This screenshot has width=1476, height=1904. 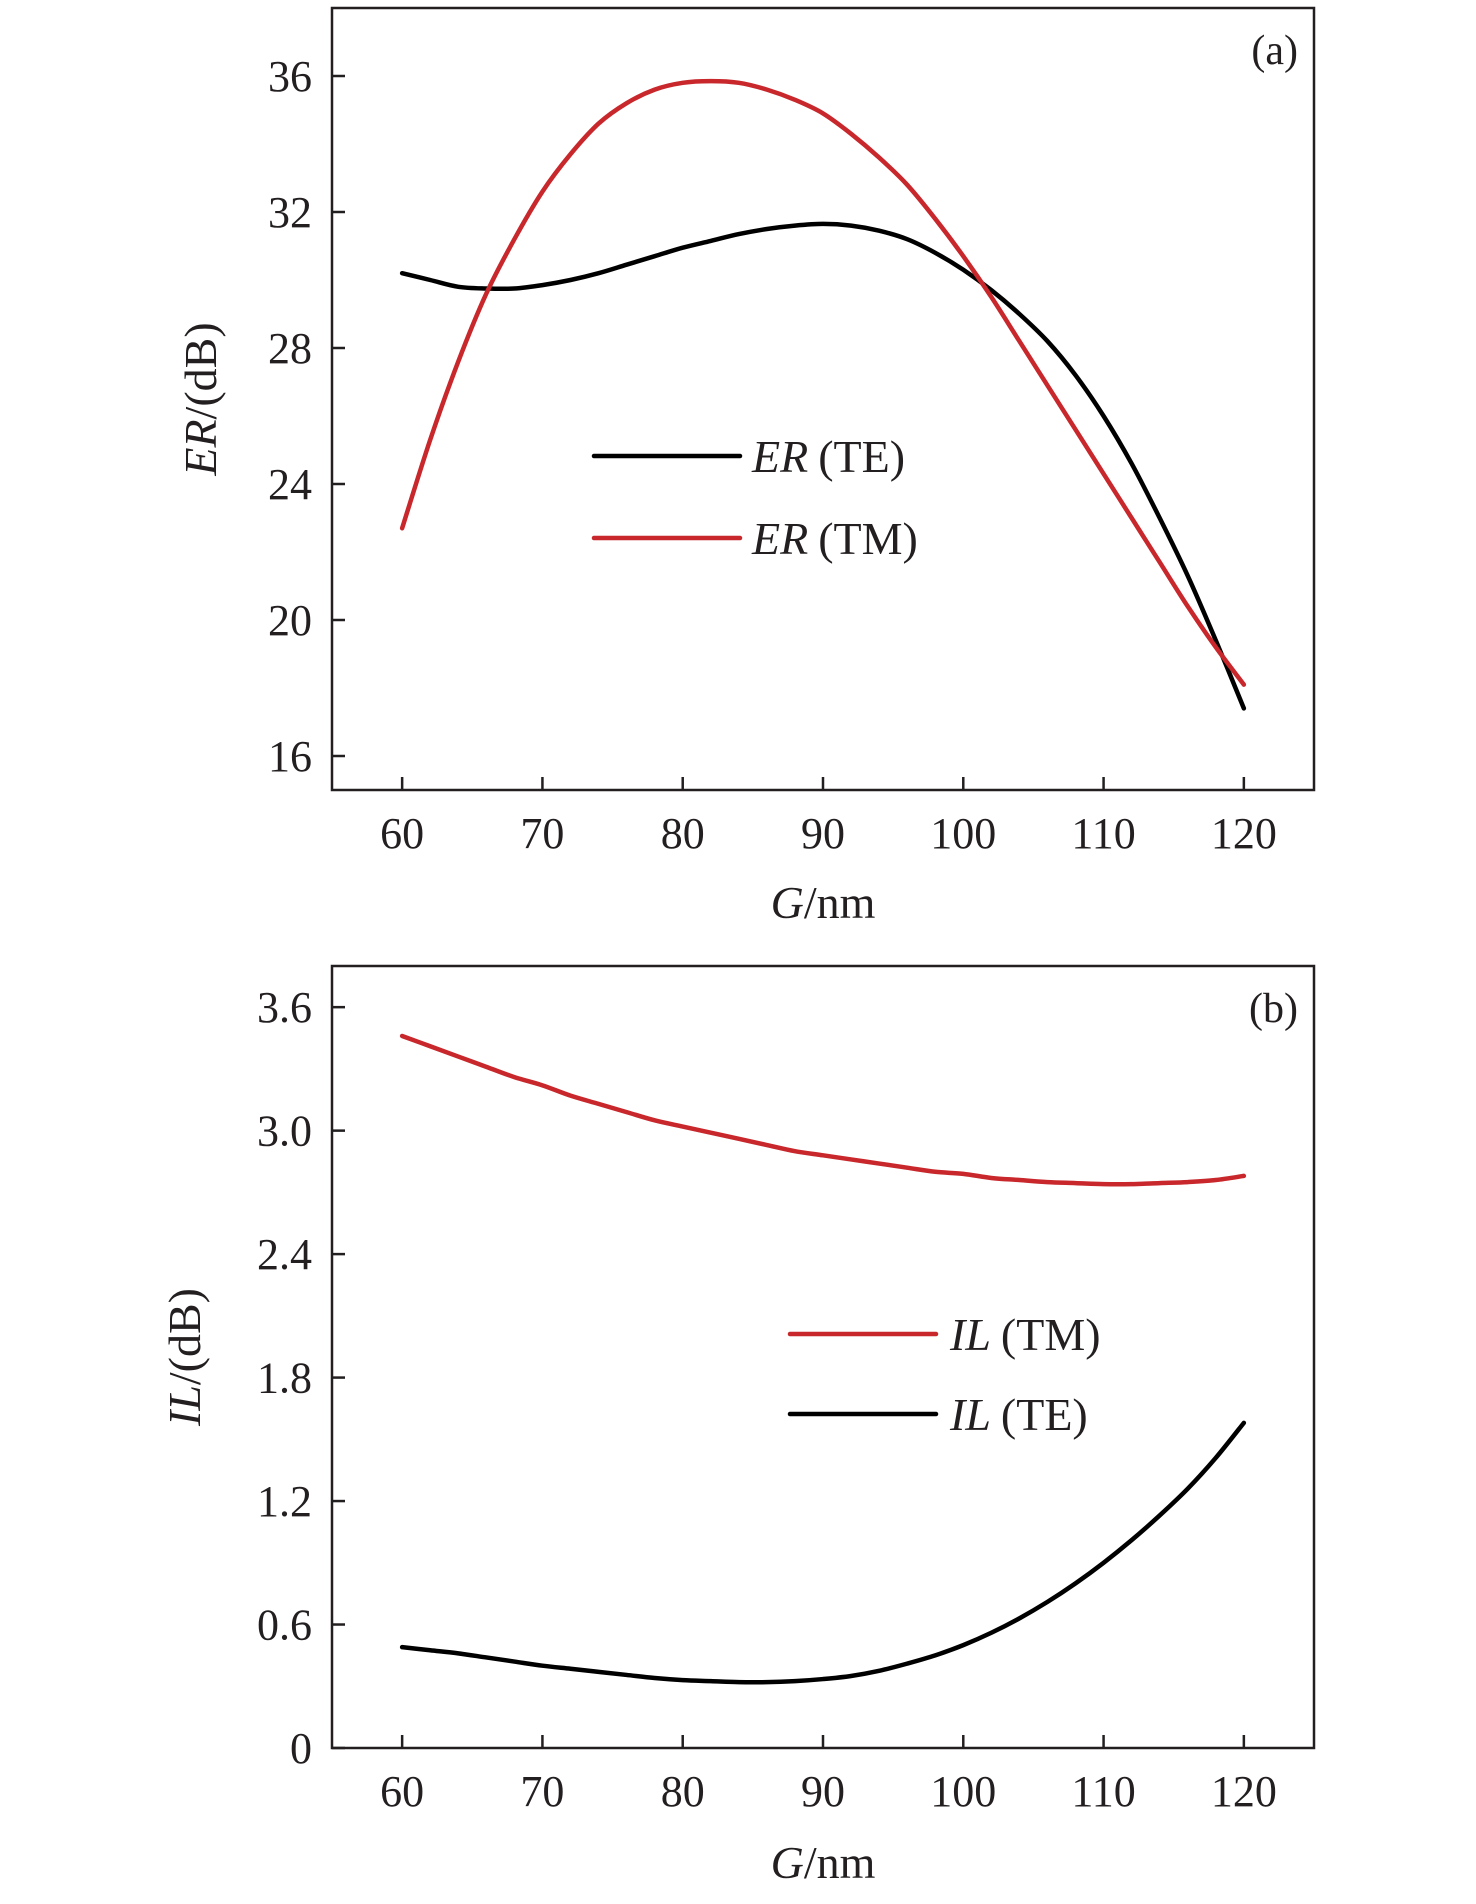 I want to click on legend-var-er-te: ER, so click(x=779, y=456).